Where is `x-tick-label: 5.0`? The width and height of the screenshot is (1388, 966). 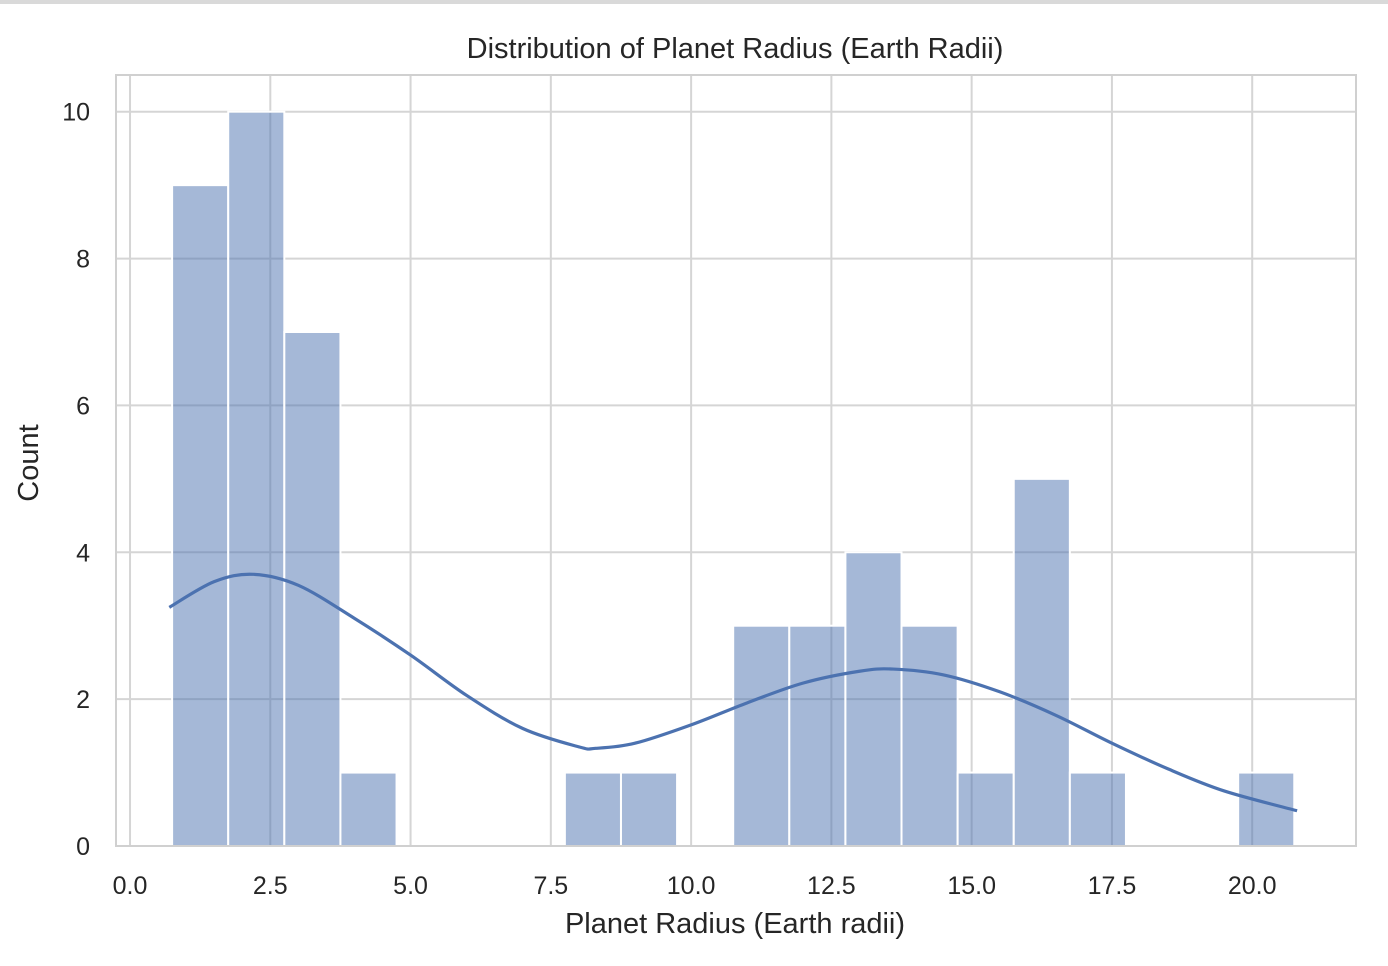
x-tick-label: 5.0 is located at coordinates (410, 886).